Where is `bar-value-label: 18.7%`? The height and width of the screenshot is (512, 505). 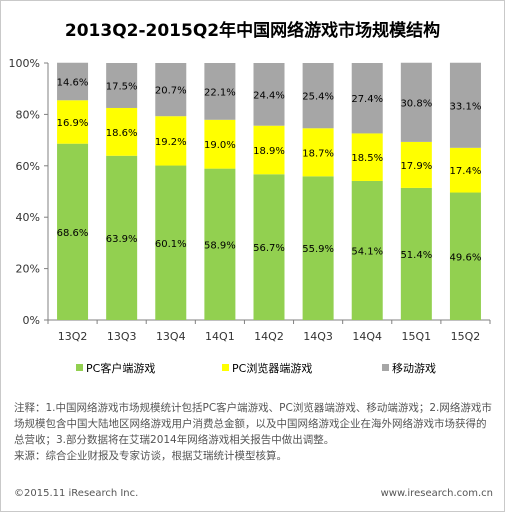 bar-value-label: 18.7% is located at coordinates (318, 153).